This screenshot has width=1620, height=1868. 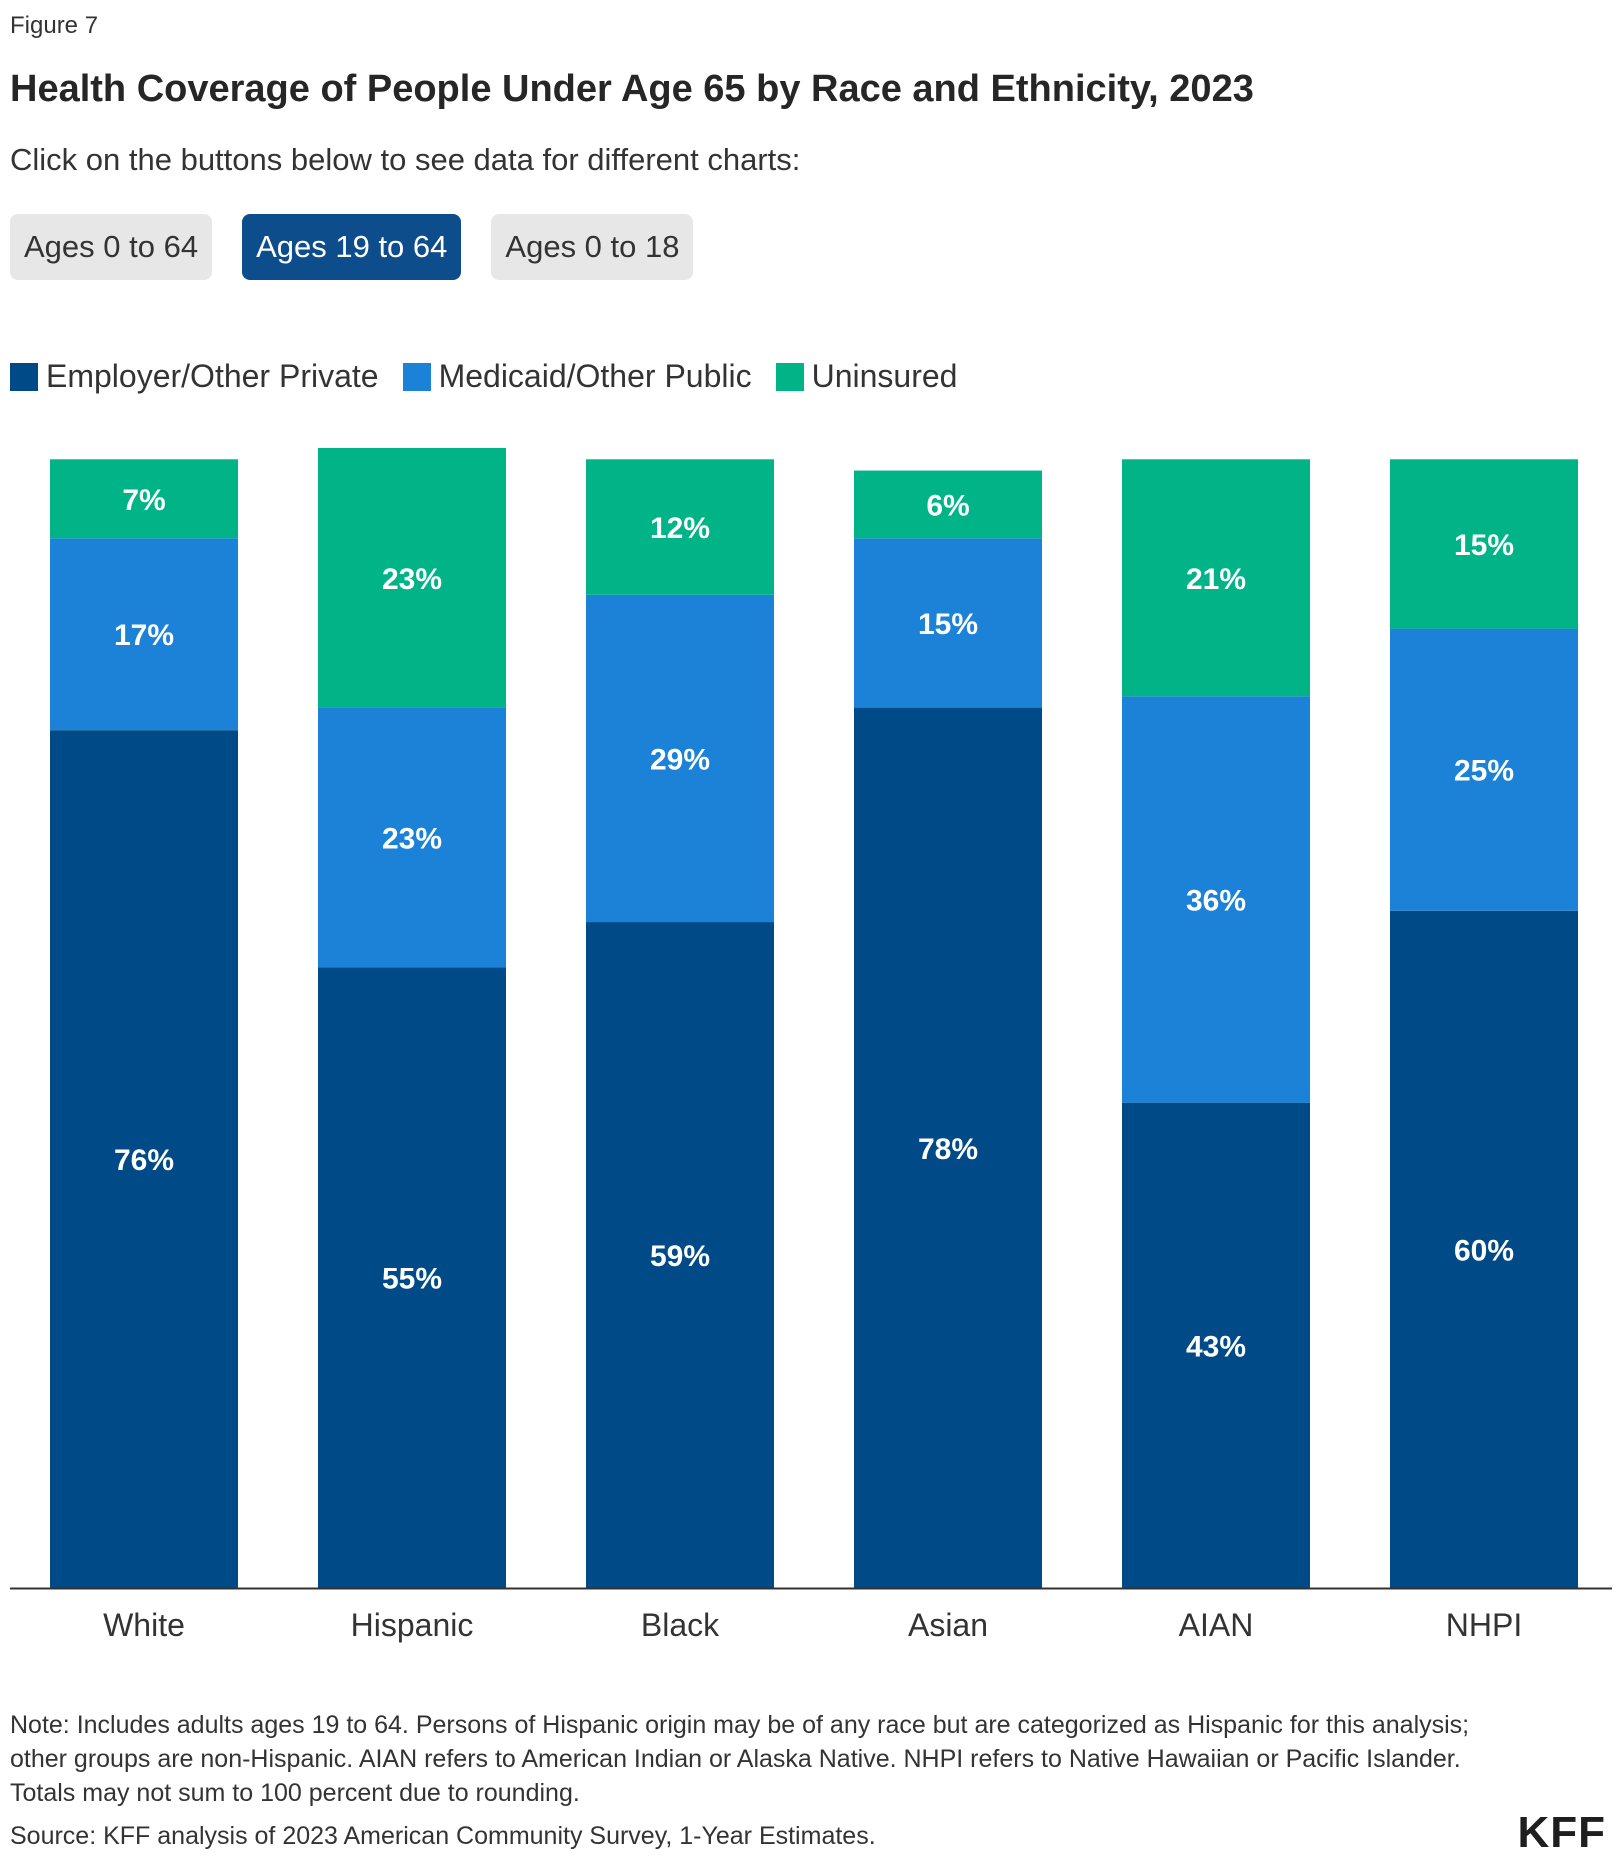 What do you see at coordinates (595, 376) in the screenshot?
I see `legend-label-medicaid: Medicaid/Other Public` at bounding box center [595, 376].